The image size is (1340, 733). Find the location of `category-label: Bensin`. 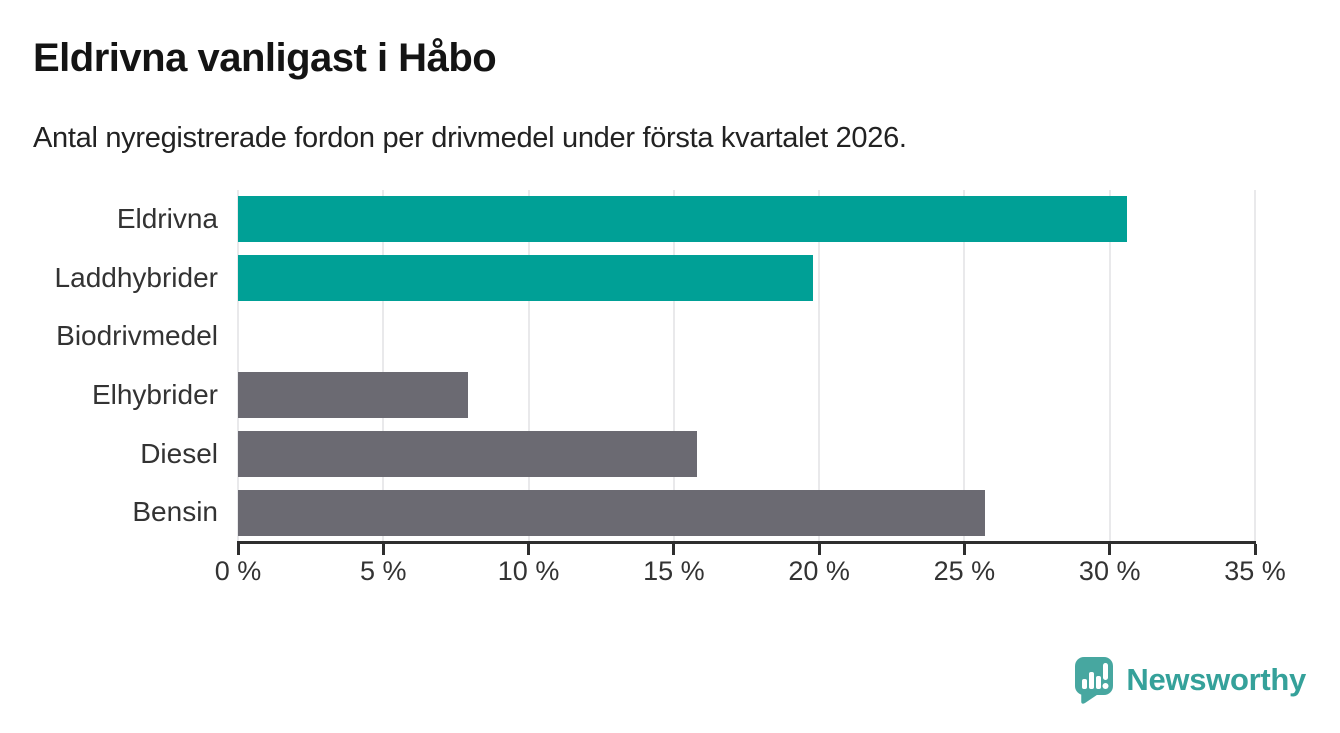

category-label: Bensin is located at coordinates (175, 512).